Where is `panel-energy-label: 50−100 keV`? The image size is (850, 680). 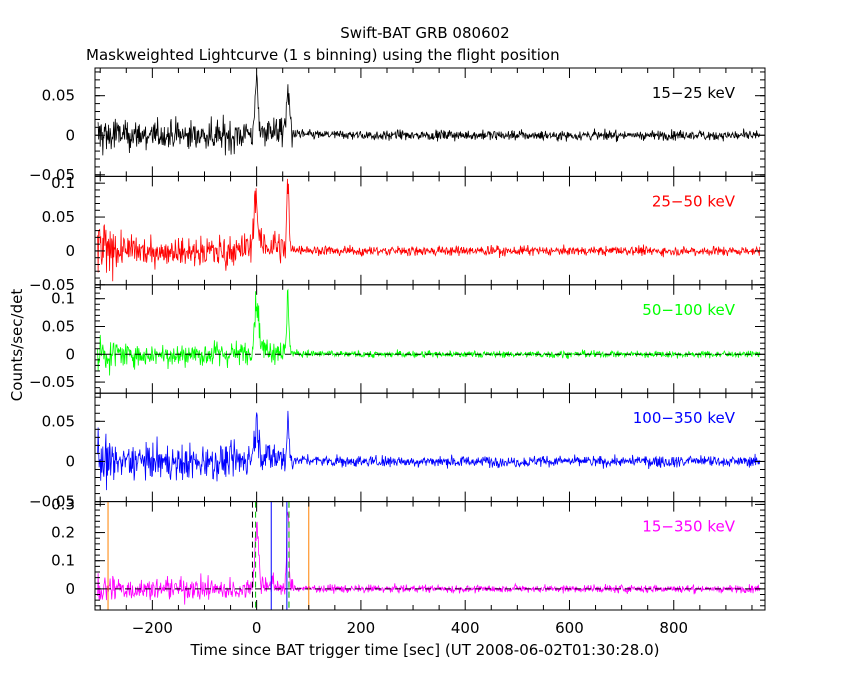
panel-energy-label: 50−100 keV is located at coordinates (688, 310).